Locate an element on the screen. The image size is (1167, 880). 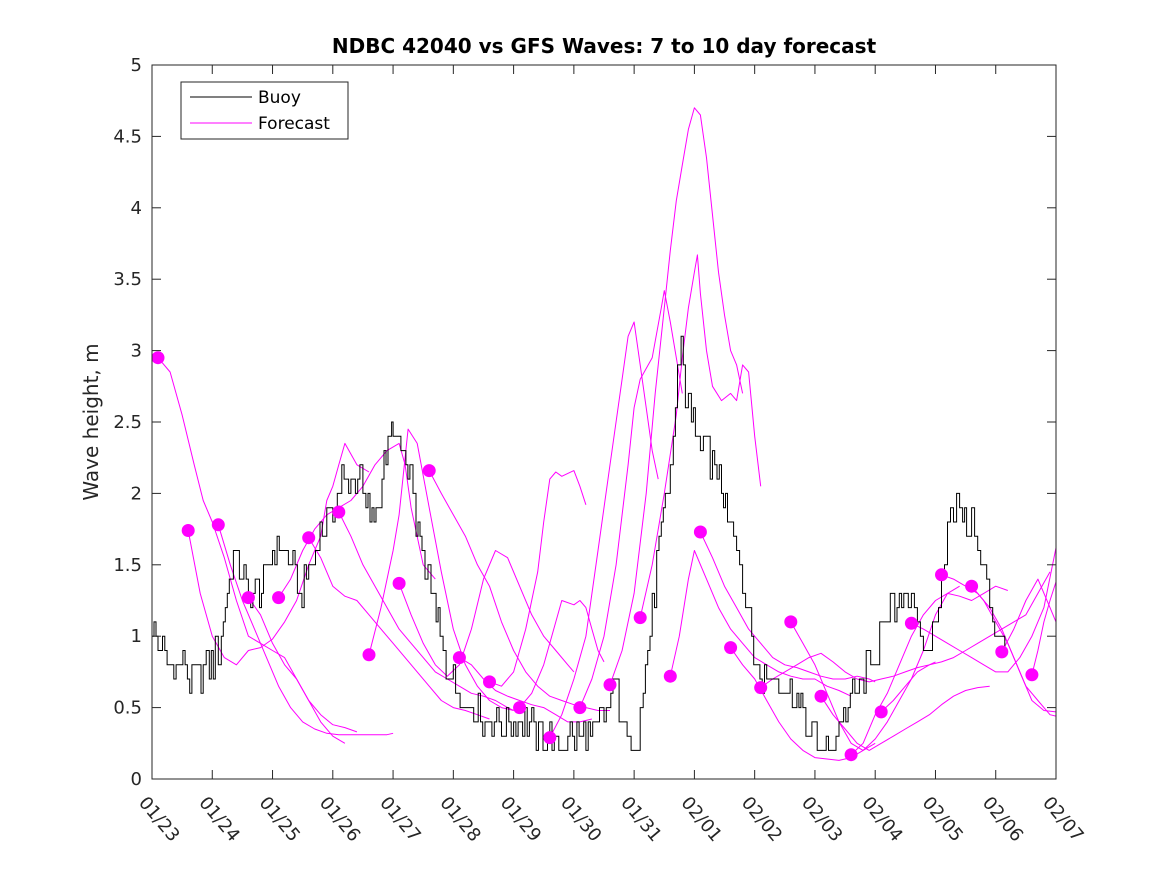
legend-box is located at coordinates (264, 110).